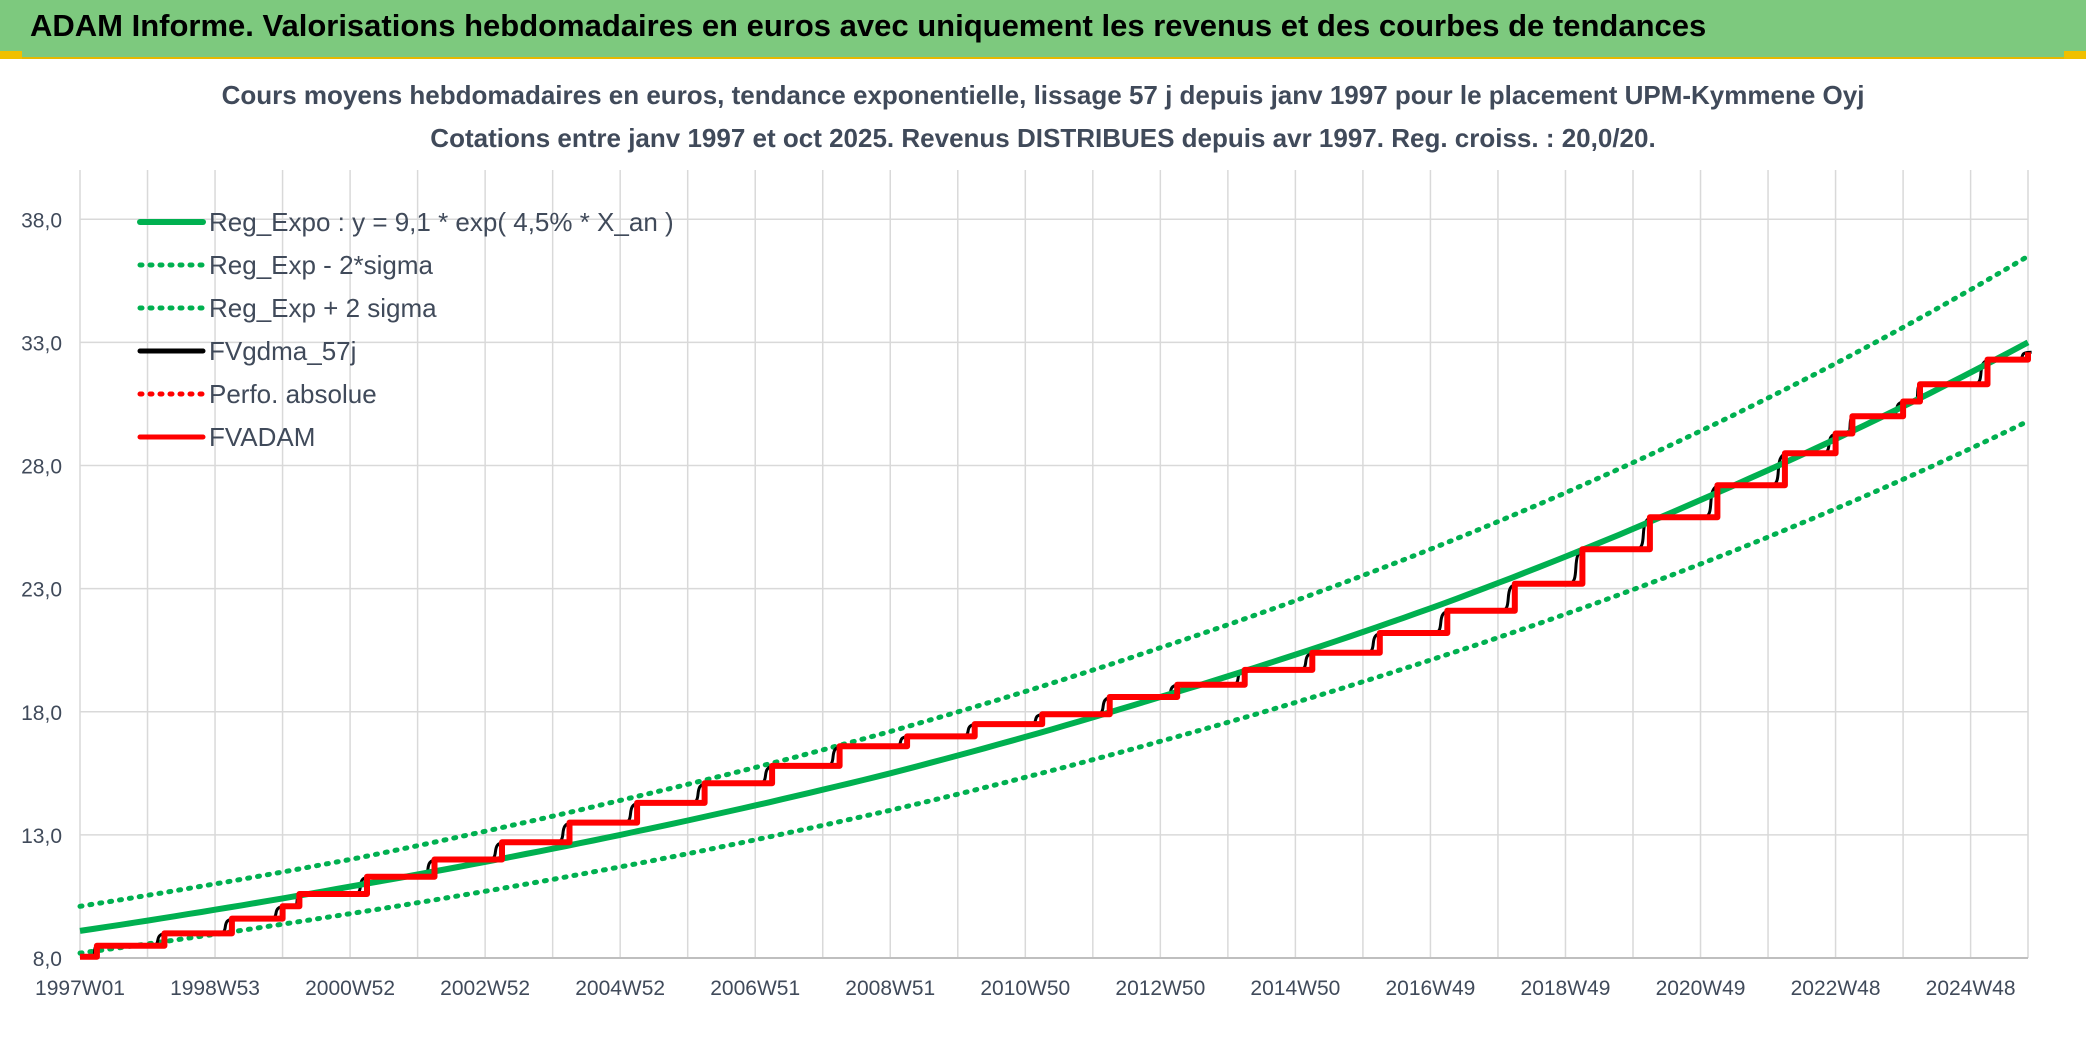 The height and width of the screenshot is (1042, 2086). What do you see at coordinates (1025, 988) in the screenshot?
I see `x-tick-label: 2010W50` at bounding box center [1025, 988].